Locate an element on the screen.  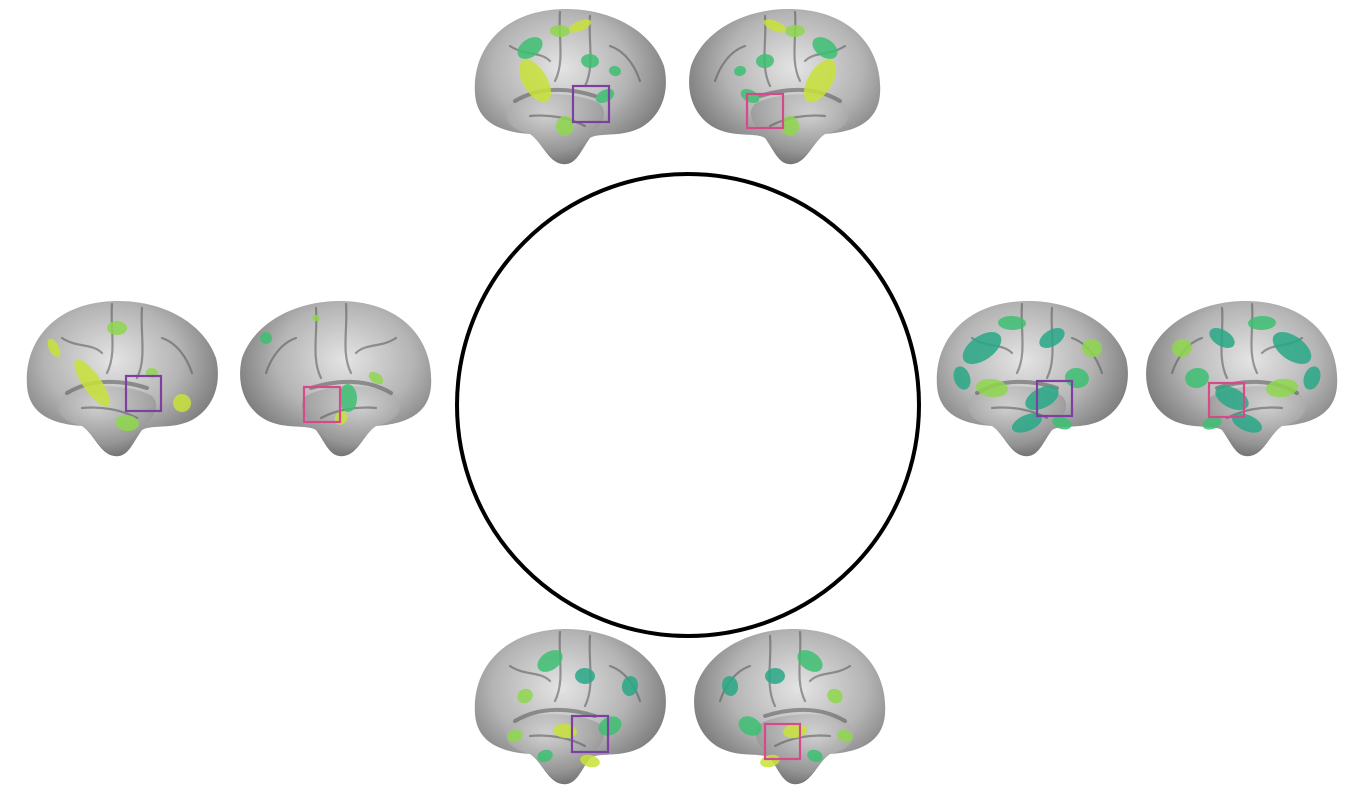
panel-bottom-left-hemisphere is located at coordinates (570, 707).